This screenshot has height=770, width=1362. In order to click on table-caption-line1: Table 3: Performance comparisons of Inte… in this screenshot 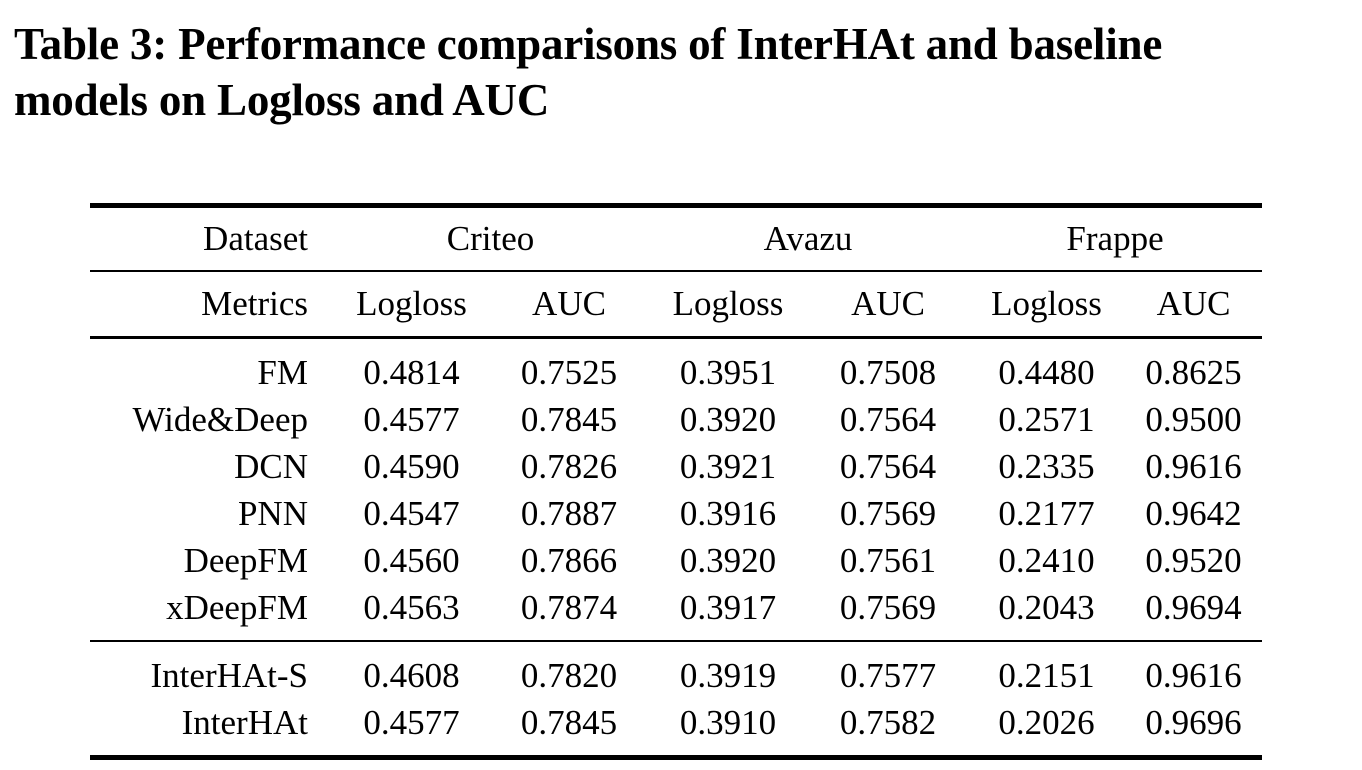, I will do `click(588, 44)`.